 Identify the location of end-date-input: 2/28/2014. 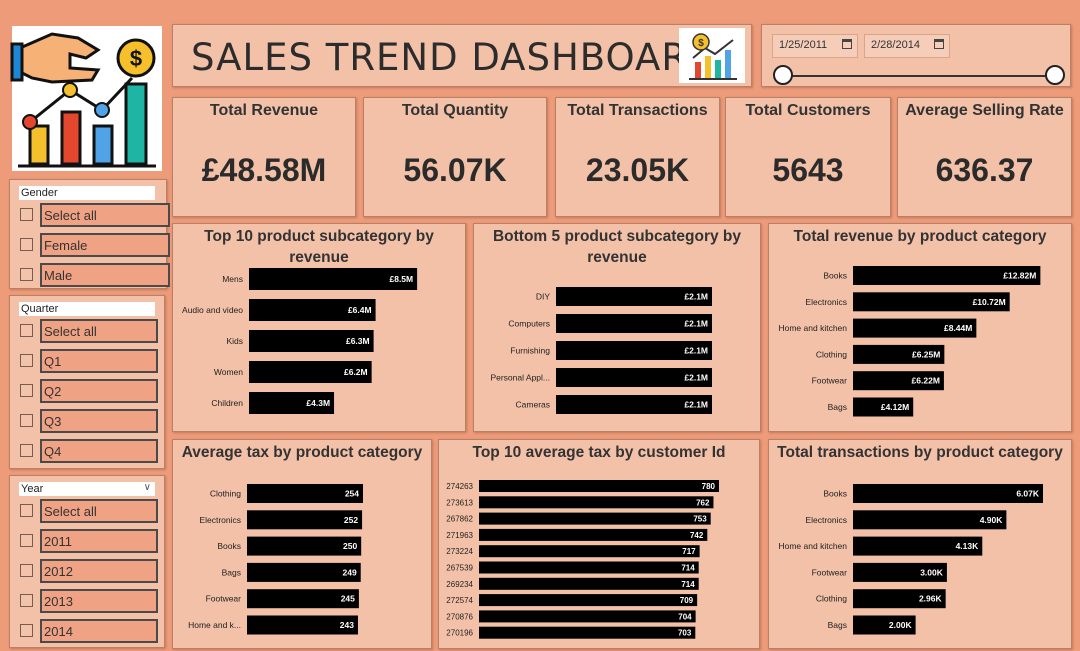
(907, 46).